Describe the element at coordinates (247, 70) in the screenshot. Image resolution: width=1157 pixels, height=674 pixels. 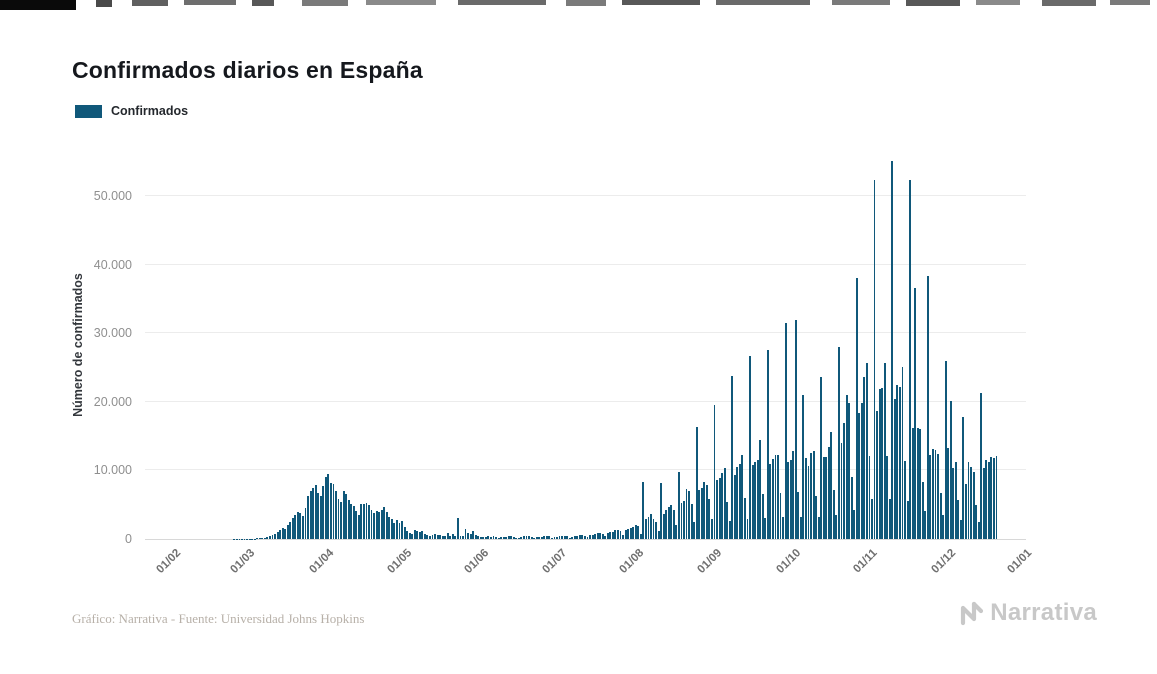
I see `chart-title: Confirmados diarios en España` at that location.